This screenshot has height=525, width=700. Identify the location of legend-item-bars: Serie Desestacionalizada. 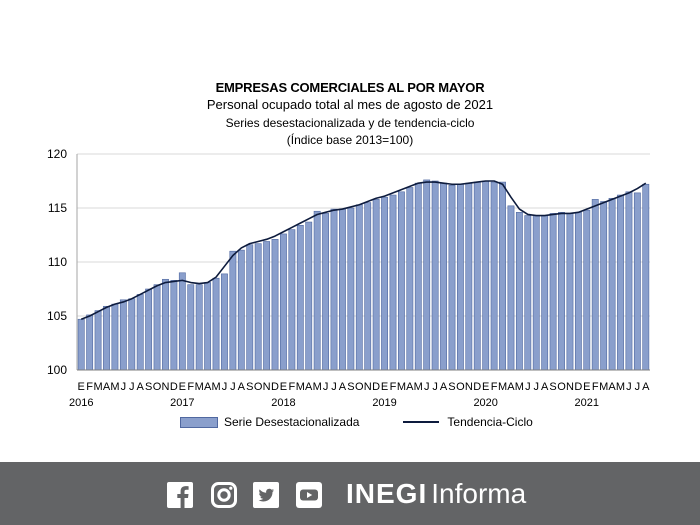
(269, 422).